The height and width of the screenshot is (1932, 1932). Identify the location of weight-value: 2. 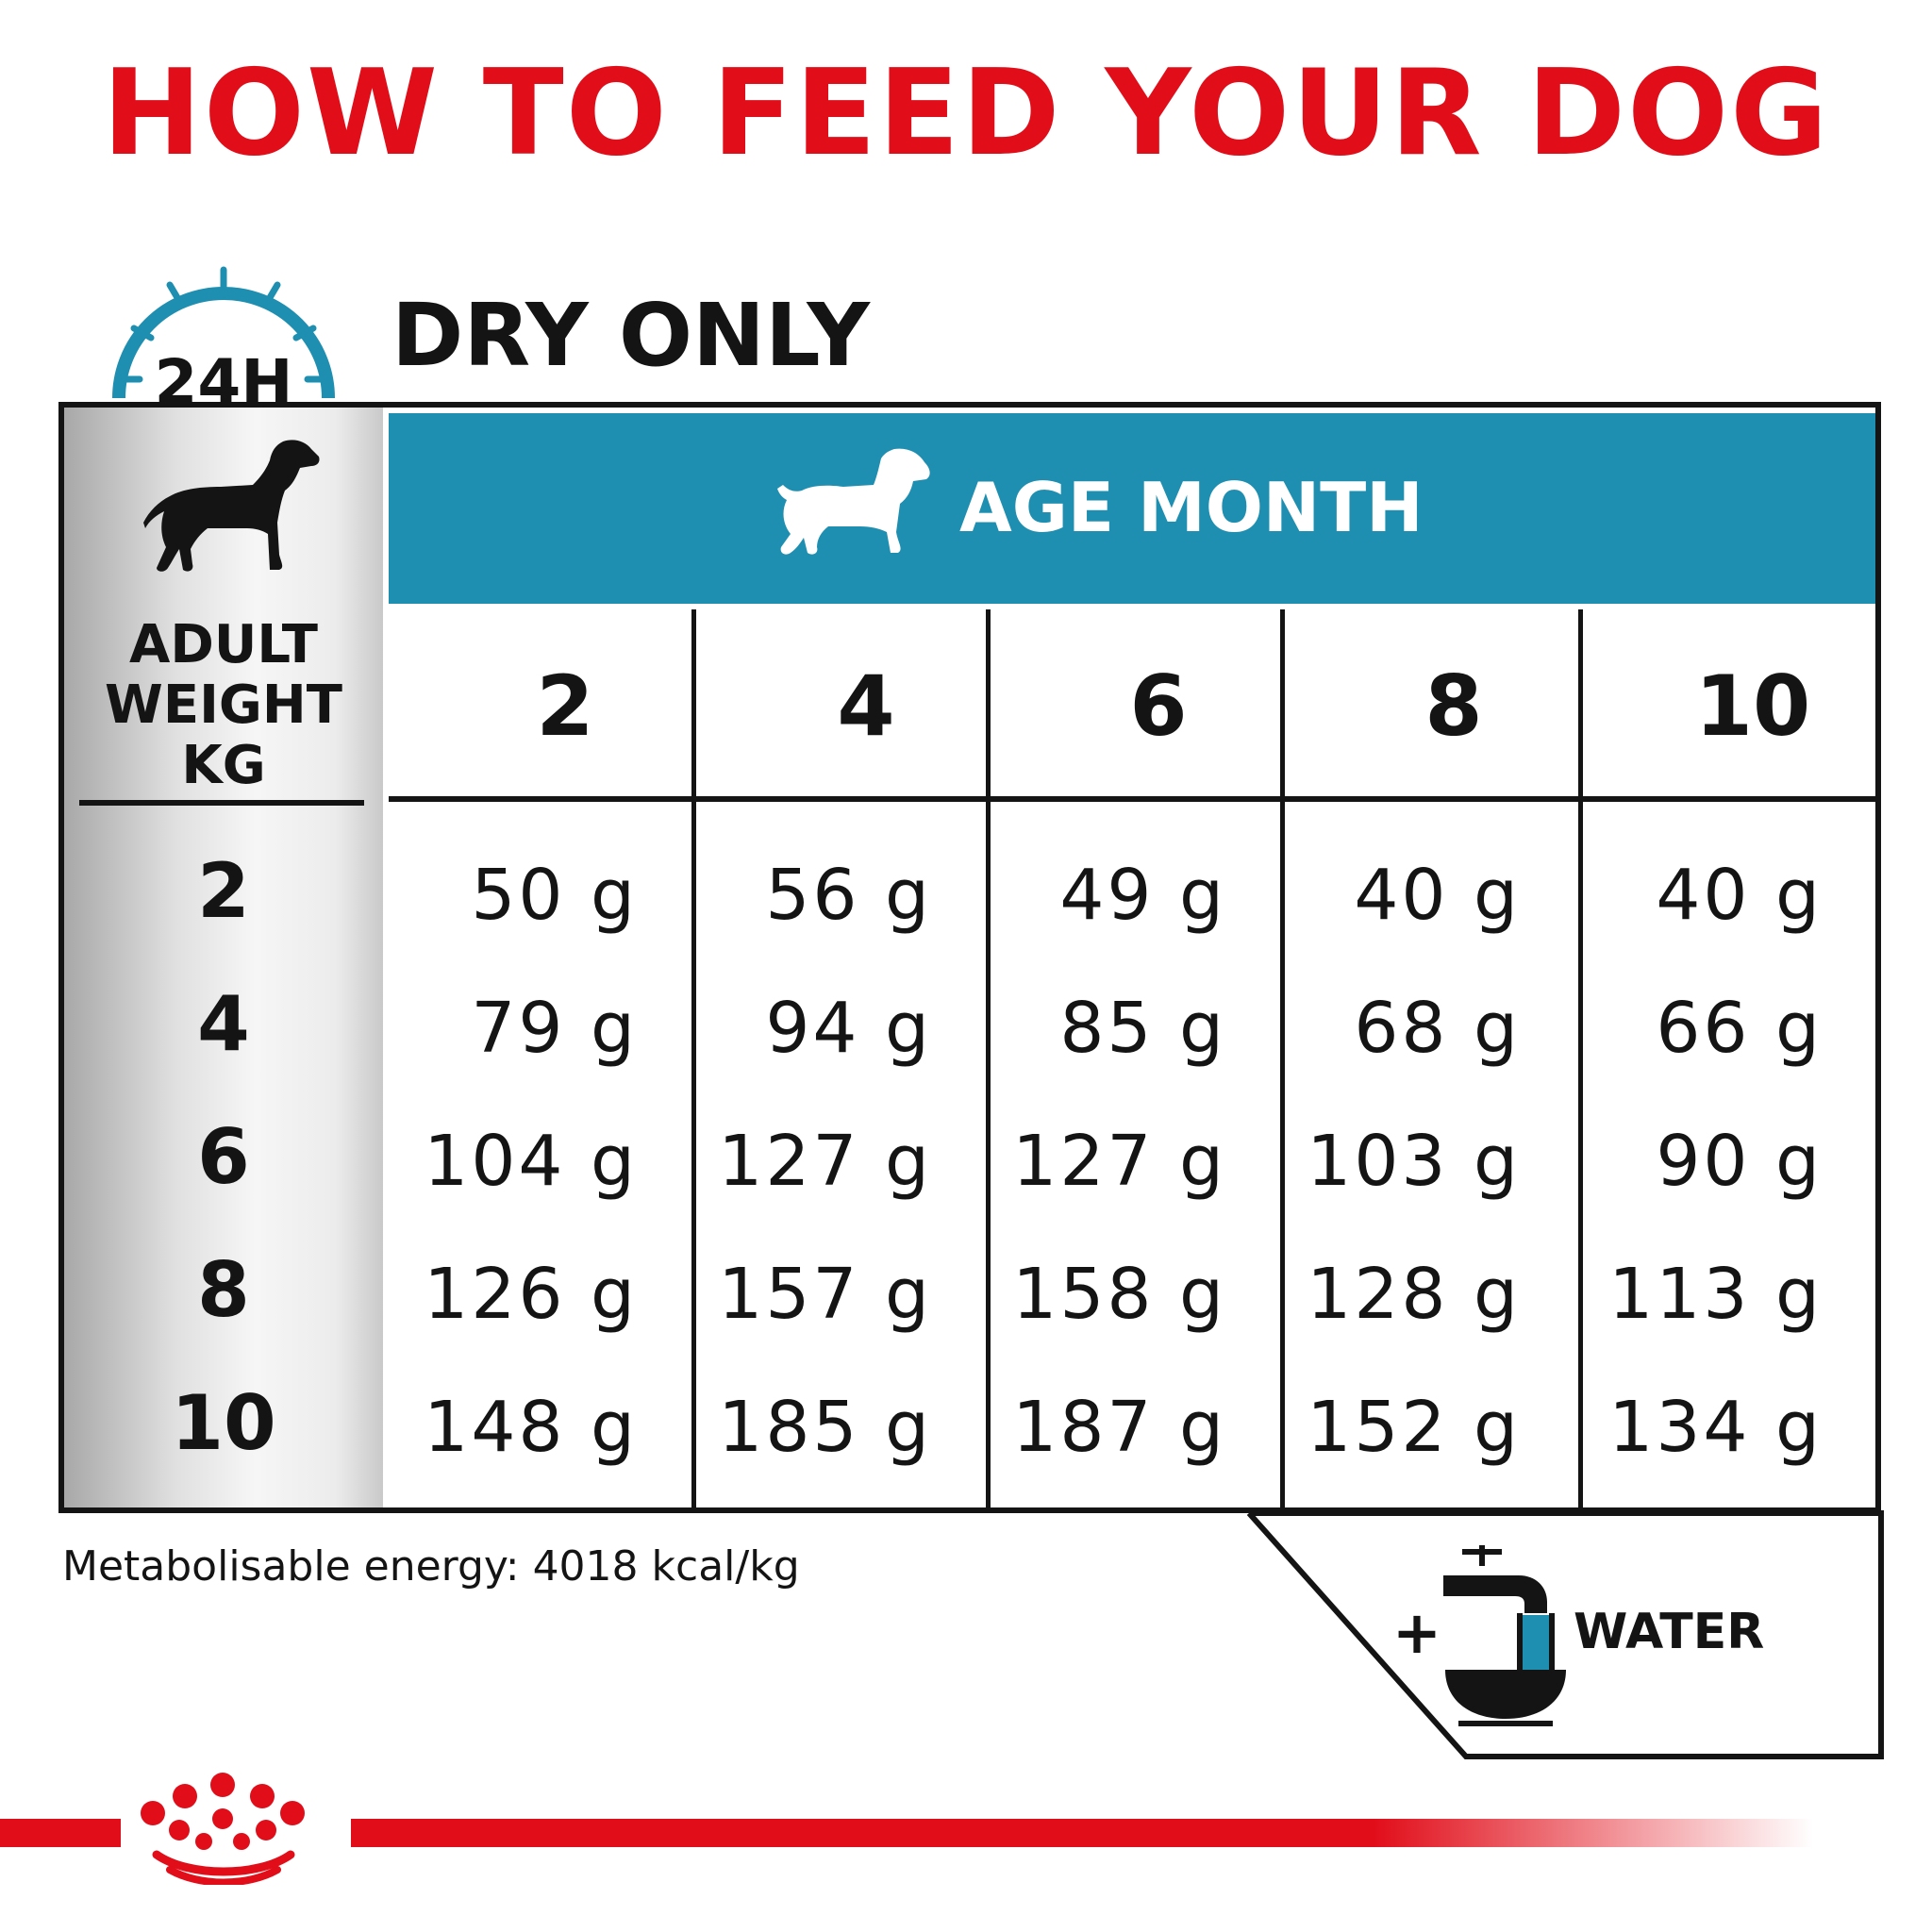
(224, 891).